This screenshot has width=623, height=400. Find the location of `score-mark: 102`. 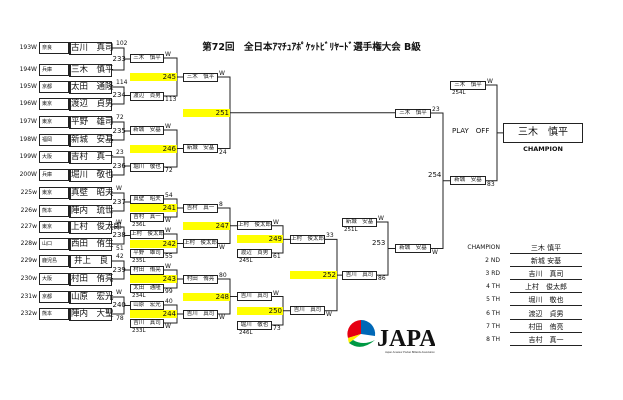

score-mark: 102 is located at coordinates (122, 43).